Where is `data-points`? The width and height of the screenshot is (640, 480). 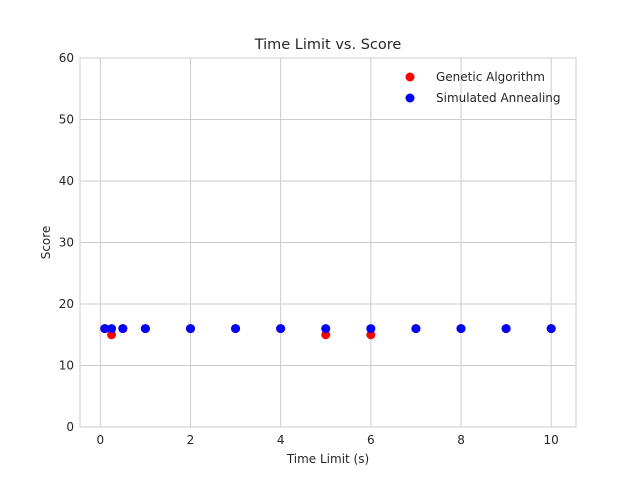 data-points is located at coordinates (328, 332).